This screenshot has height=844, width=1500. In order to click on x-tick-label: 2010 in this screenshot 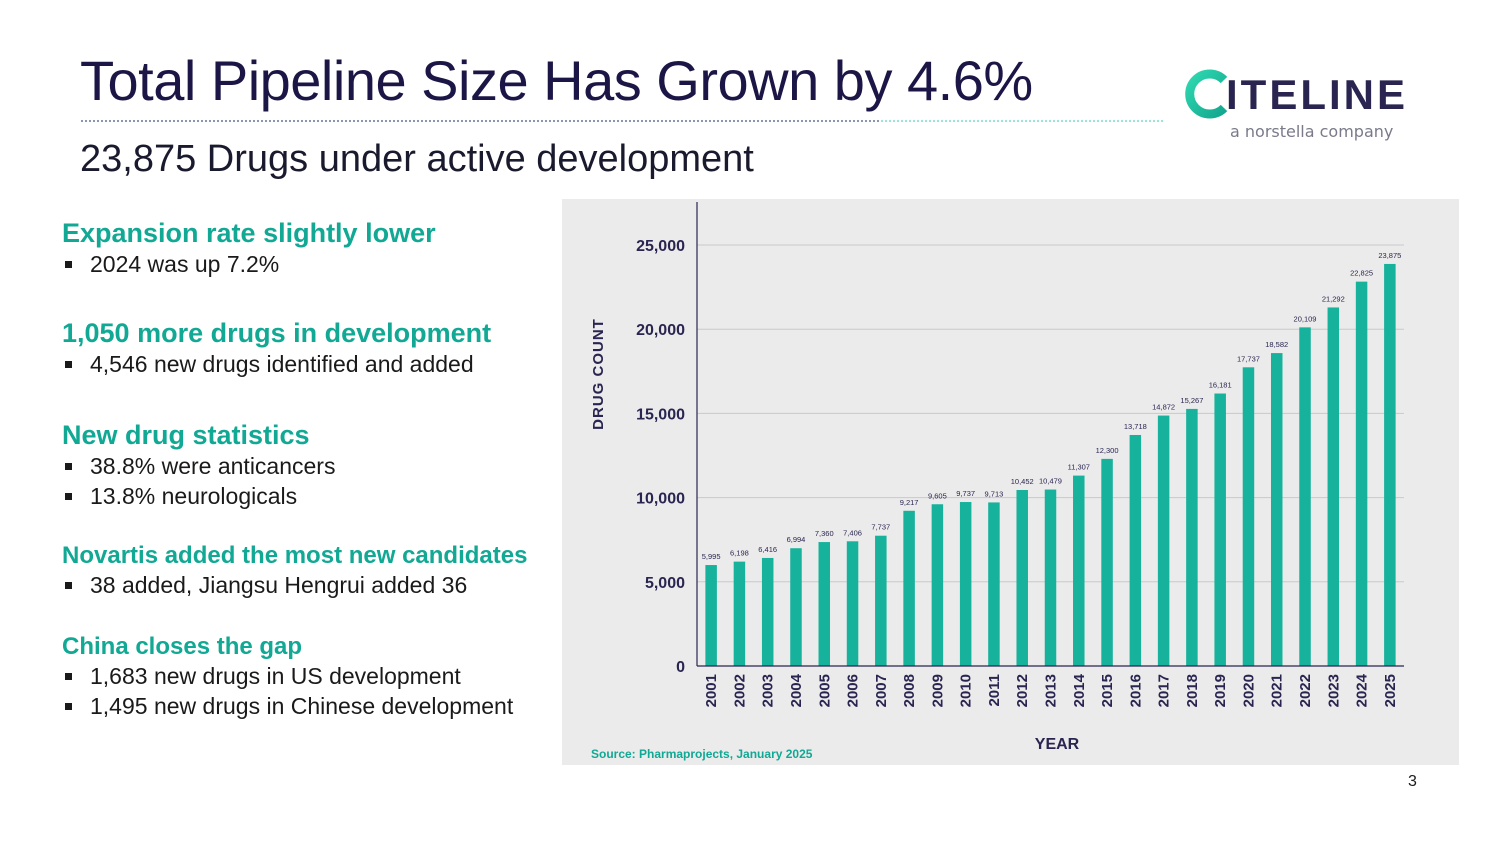, I will do `click(966, 690)`.